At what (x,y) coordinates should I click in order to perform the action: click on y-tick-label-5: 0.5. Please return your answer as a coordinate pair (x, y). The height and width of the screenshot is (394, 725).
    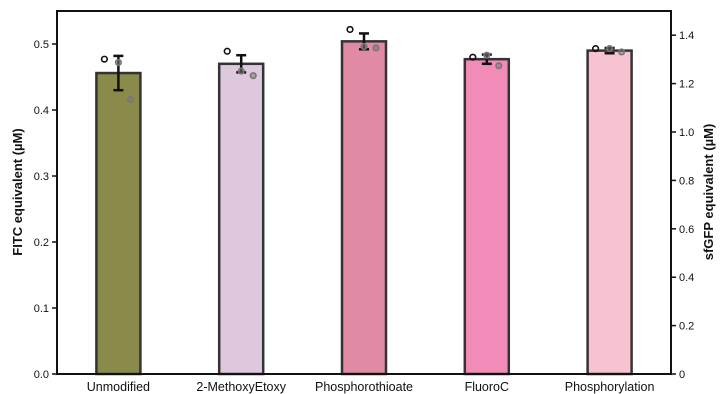
    Looking at the image, I should click on (41, 45).